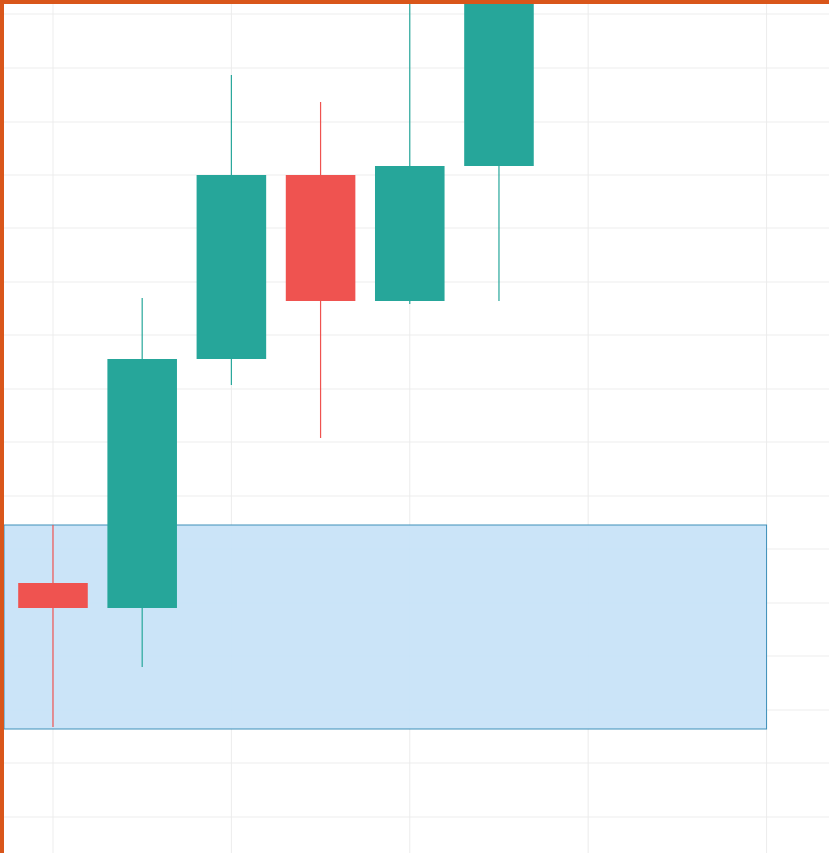 This screenshot has height=853, width=829. Describe the element at coordinates (2, 426) in the screenshot. I see `frame-left` at that location.